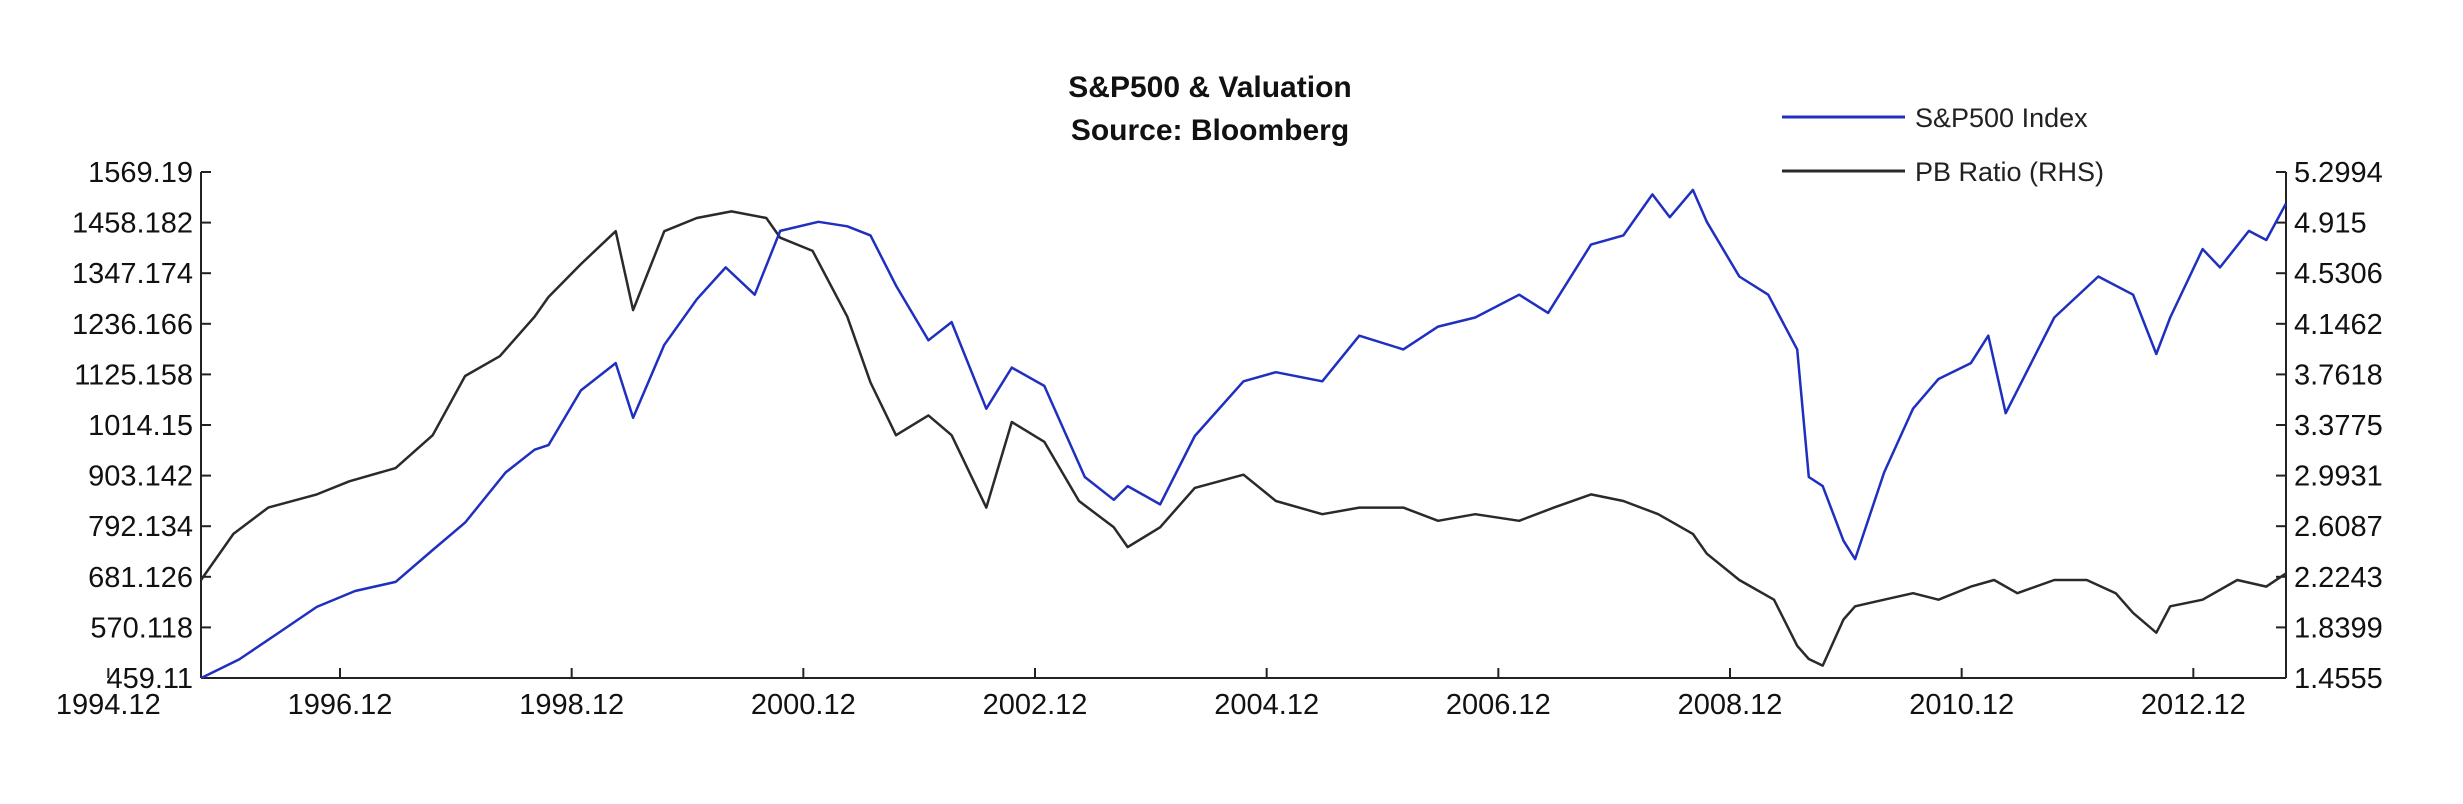  What do you see at coordinates (1961, 705) in the screenshot?
I see `x-tick-label: 2010.12` at bounding box center [1961, 705].